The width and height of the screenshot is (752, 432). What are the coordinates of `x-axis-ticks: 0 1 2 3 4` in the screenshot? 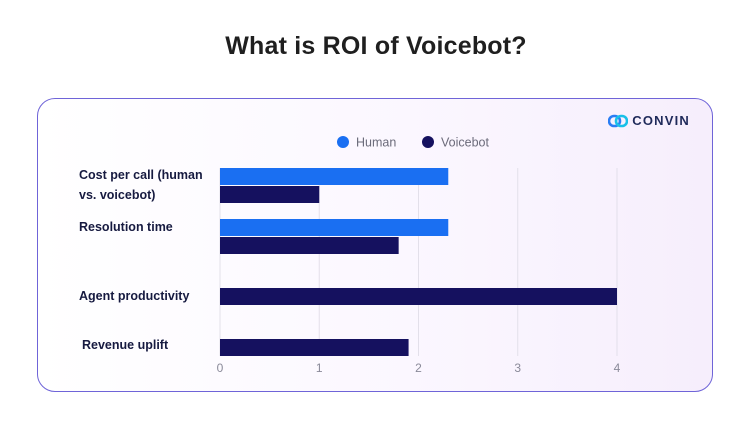 It's located at (419, 368).